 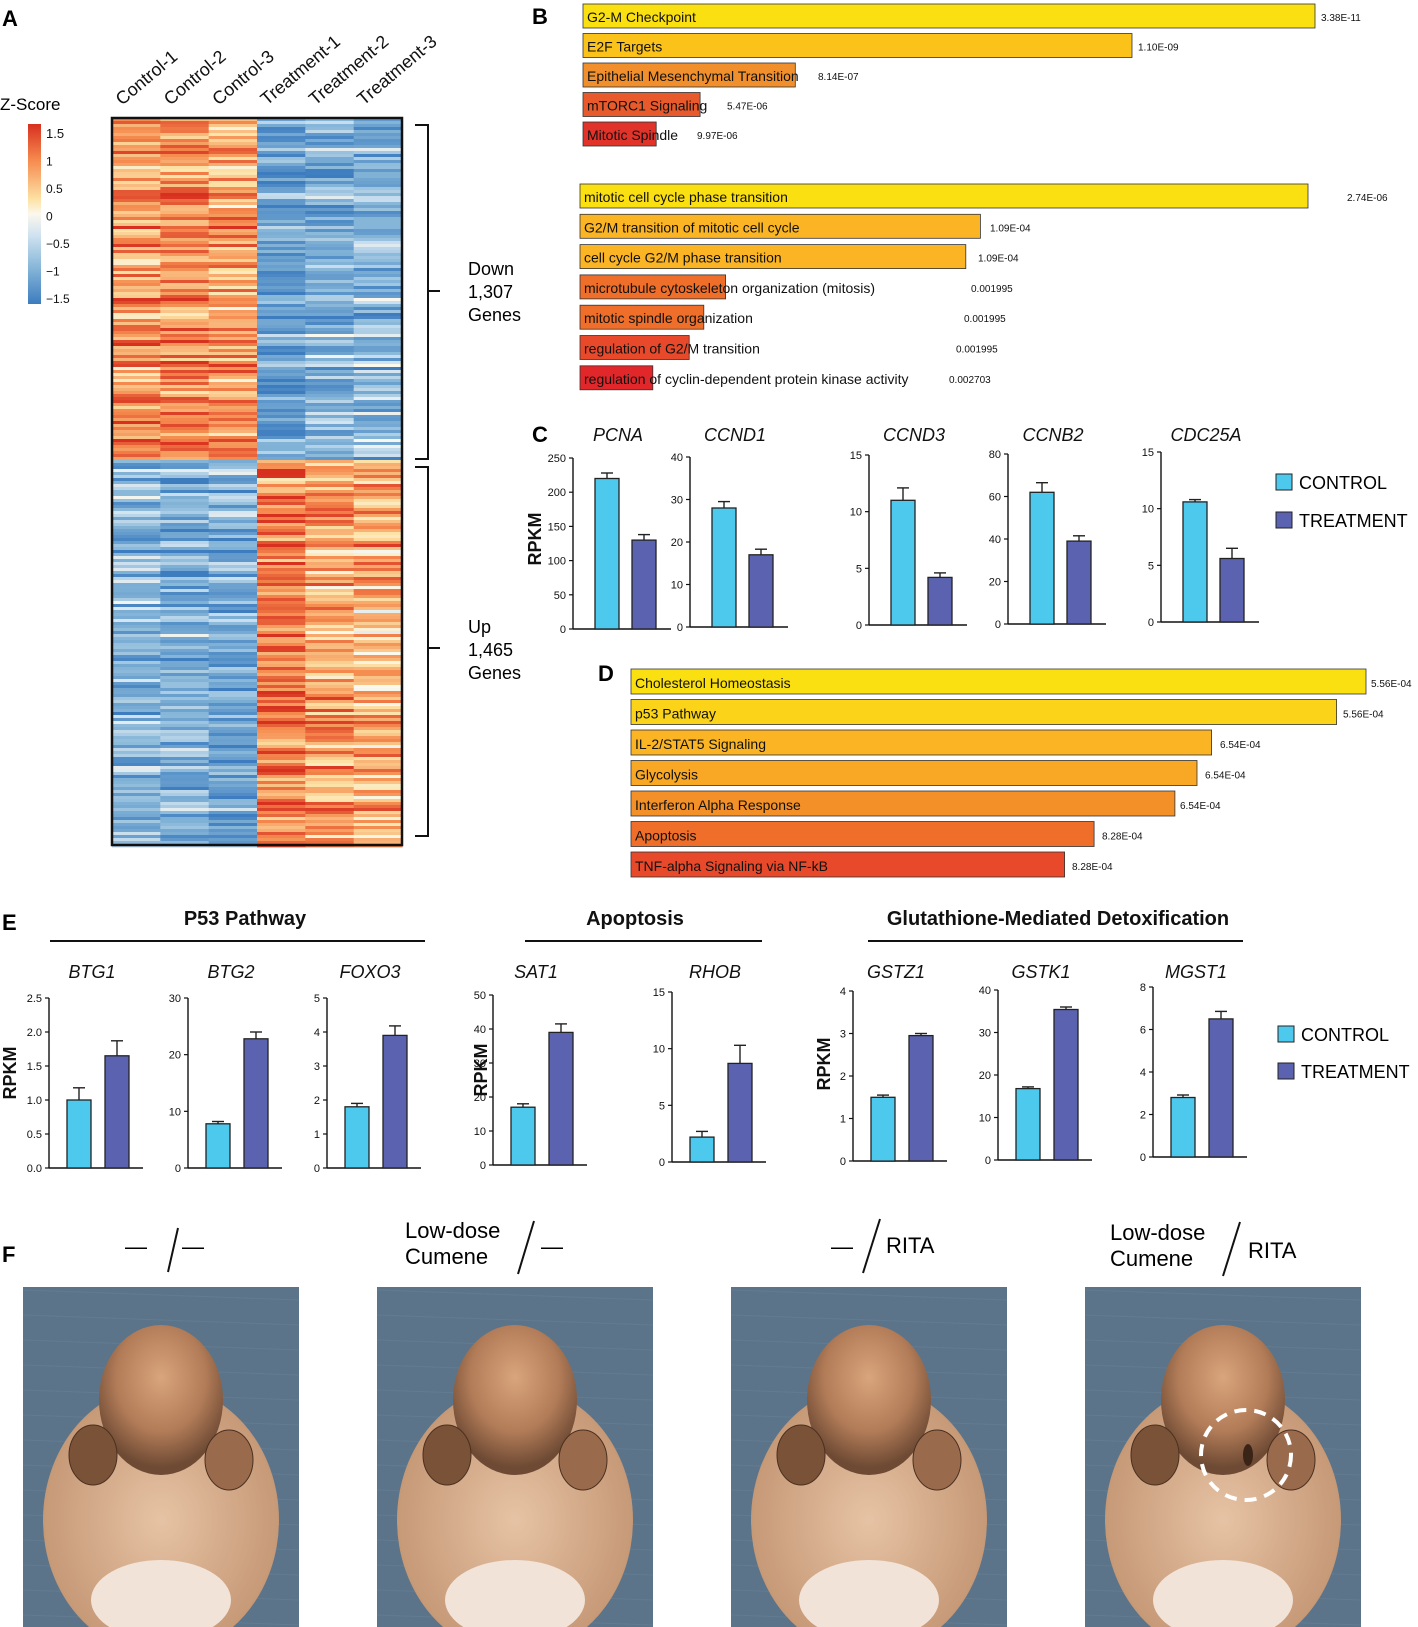 What do you see at coordinates (161, 1320) in the screenshot?
I see `fabric-texture` at bounding box center [161, 1320].